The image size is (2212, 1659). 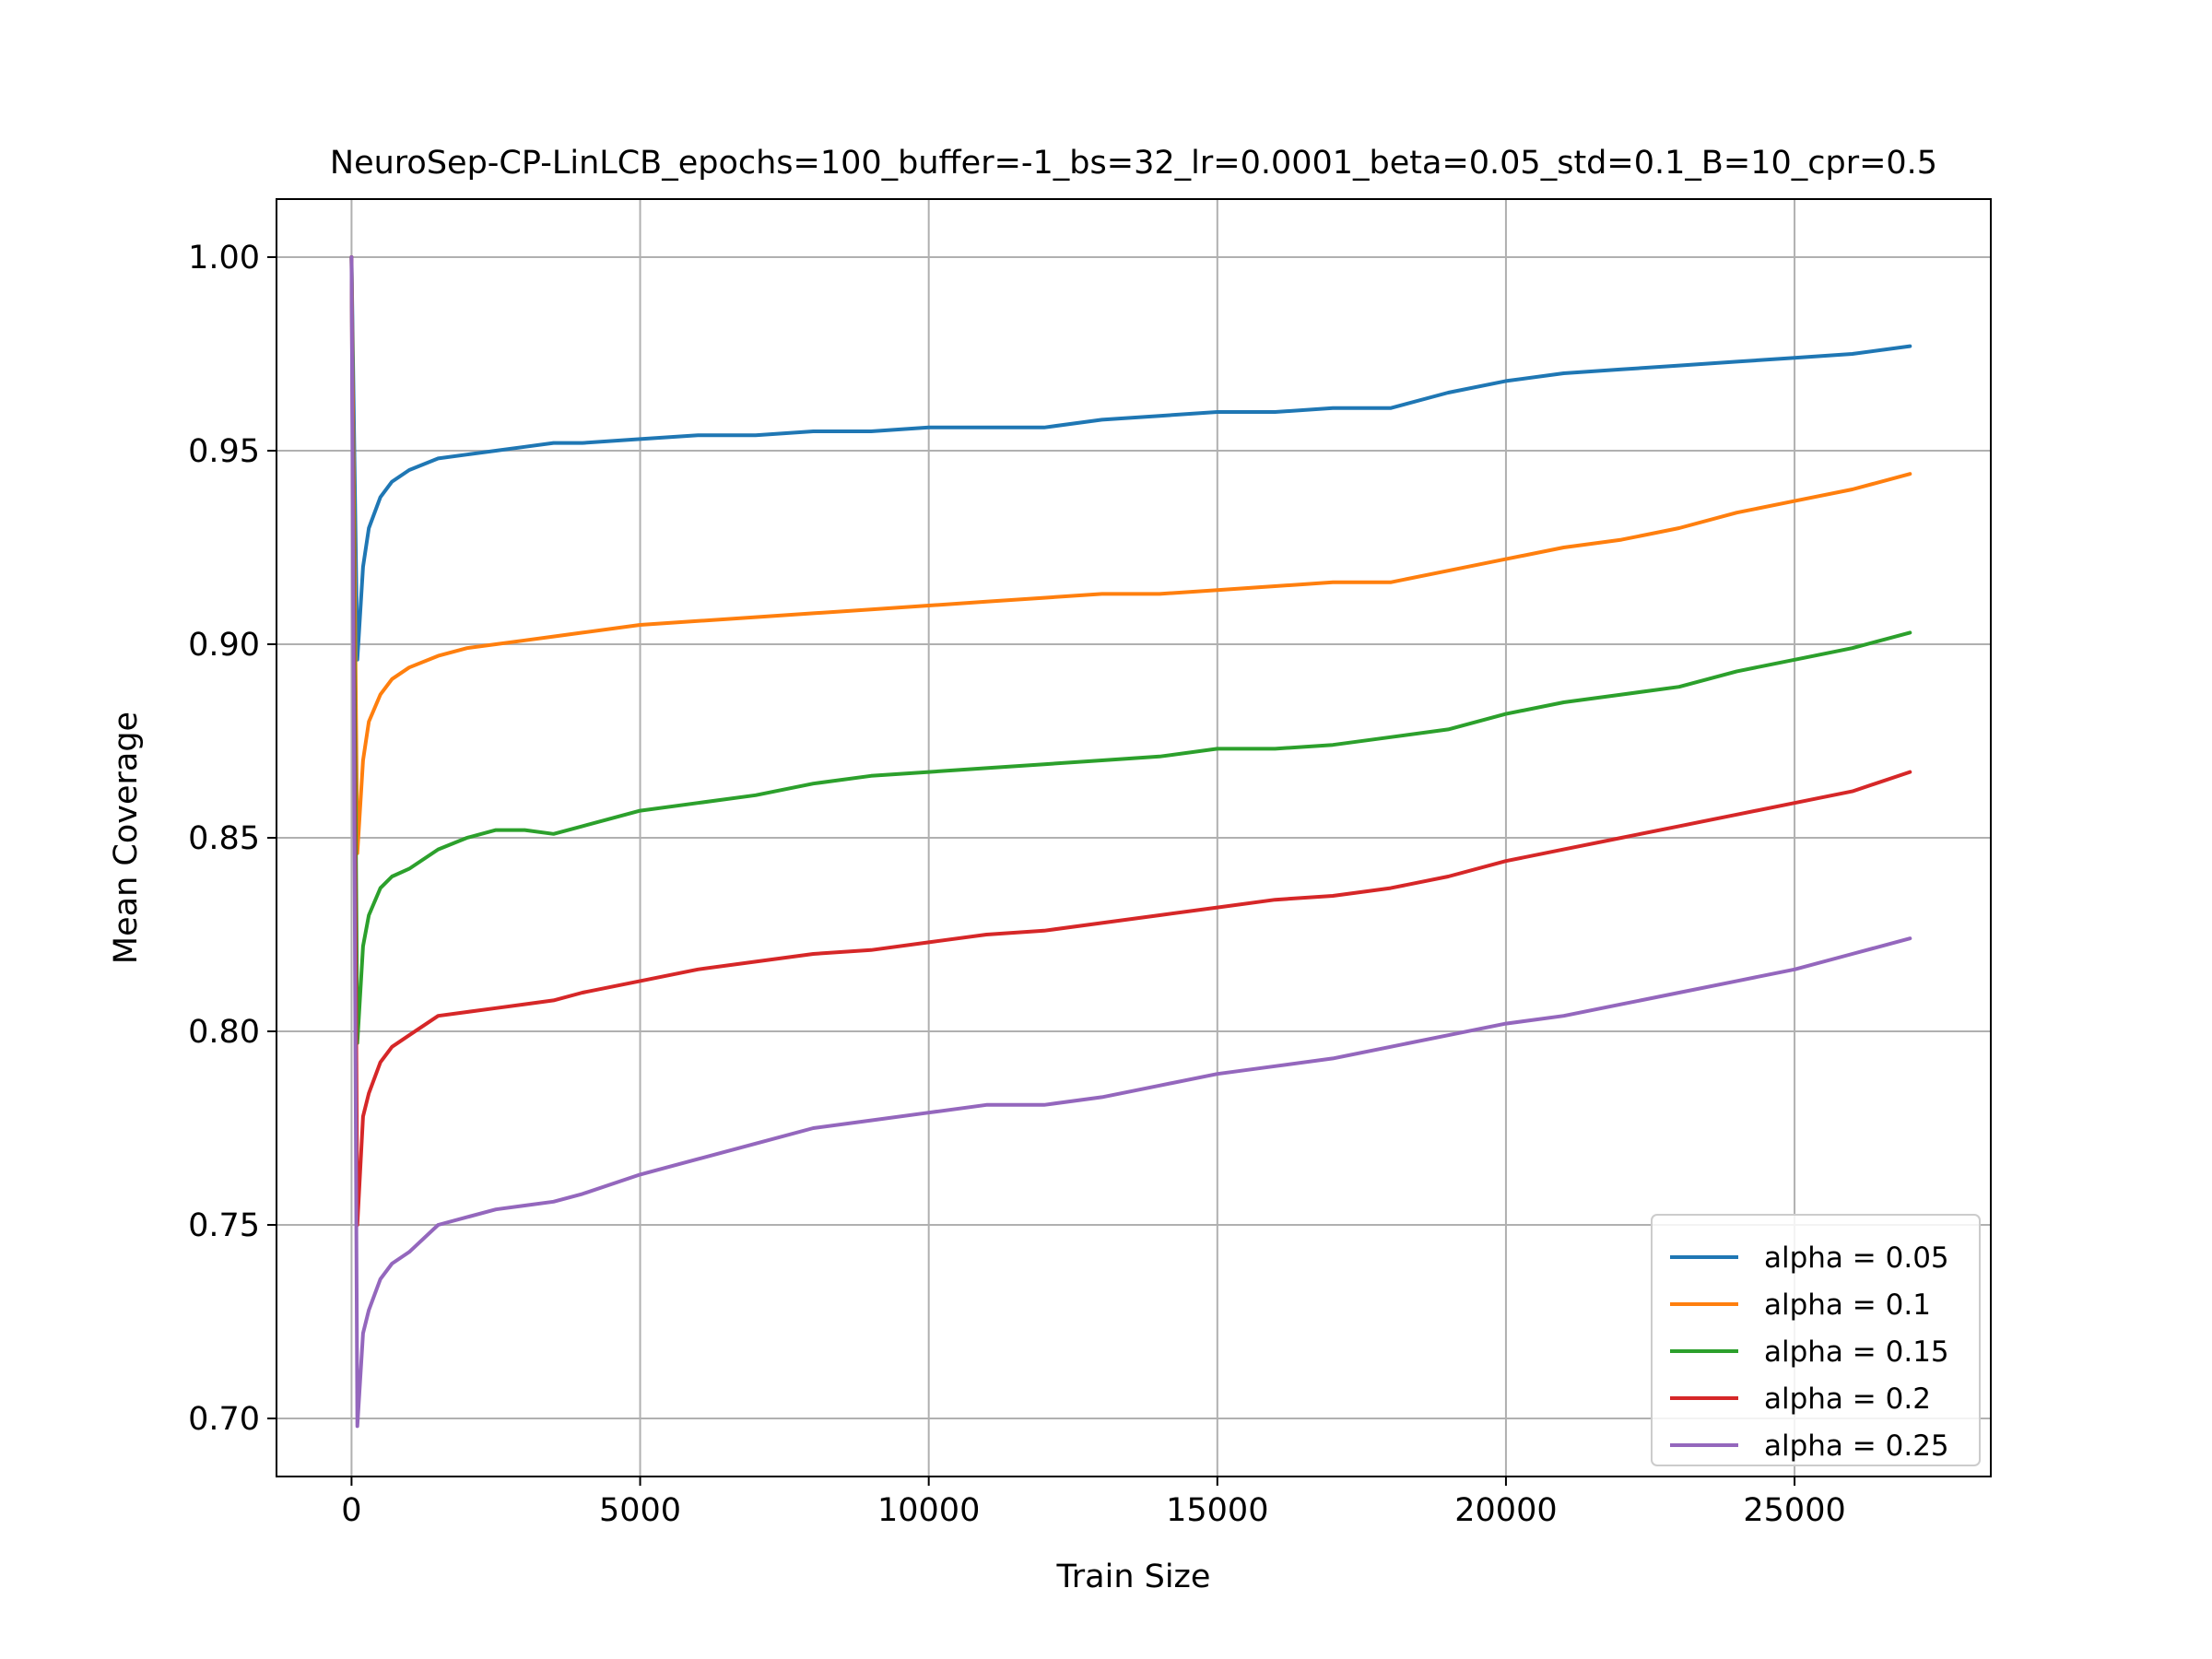 What do you see at coordinates (224, 645) in the screenshot?
I see `y-tick-label: 0.90` at bounding box center [224, 645].